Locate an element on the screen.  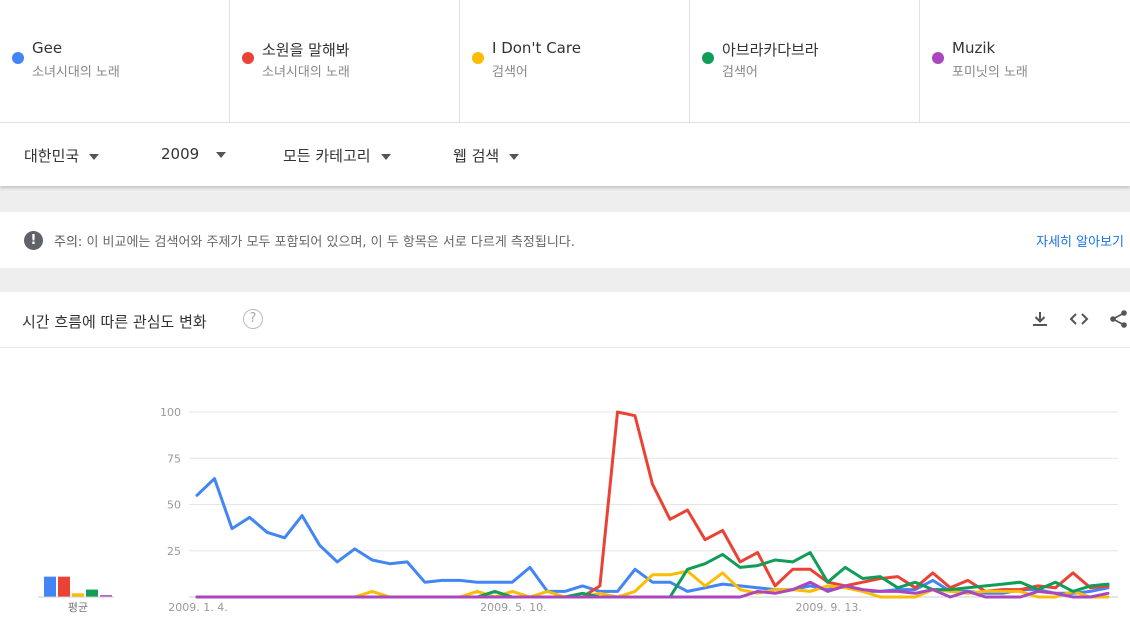
region-filter: 대한민국 is located at coordinates (62, 155).